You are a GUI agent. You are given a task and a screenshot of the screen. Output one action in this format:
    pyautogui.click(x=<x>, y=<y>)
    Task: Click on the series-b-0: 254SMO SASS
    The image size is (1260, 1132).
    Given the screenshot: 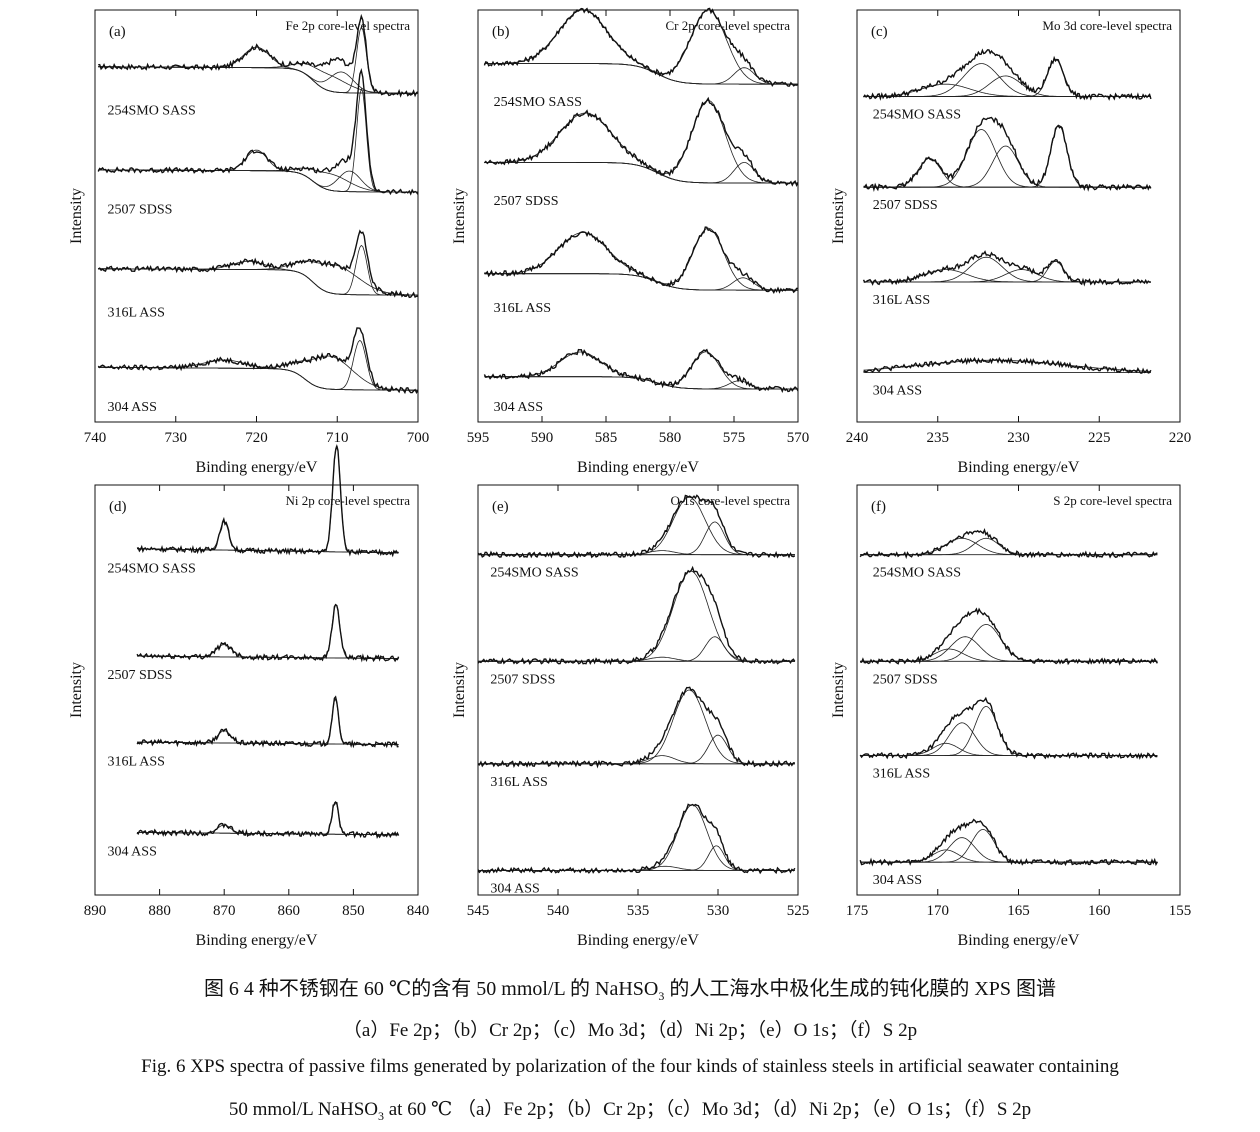 What is the action you would take?
    pyautogui.click(x=641, y=58)
    